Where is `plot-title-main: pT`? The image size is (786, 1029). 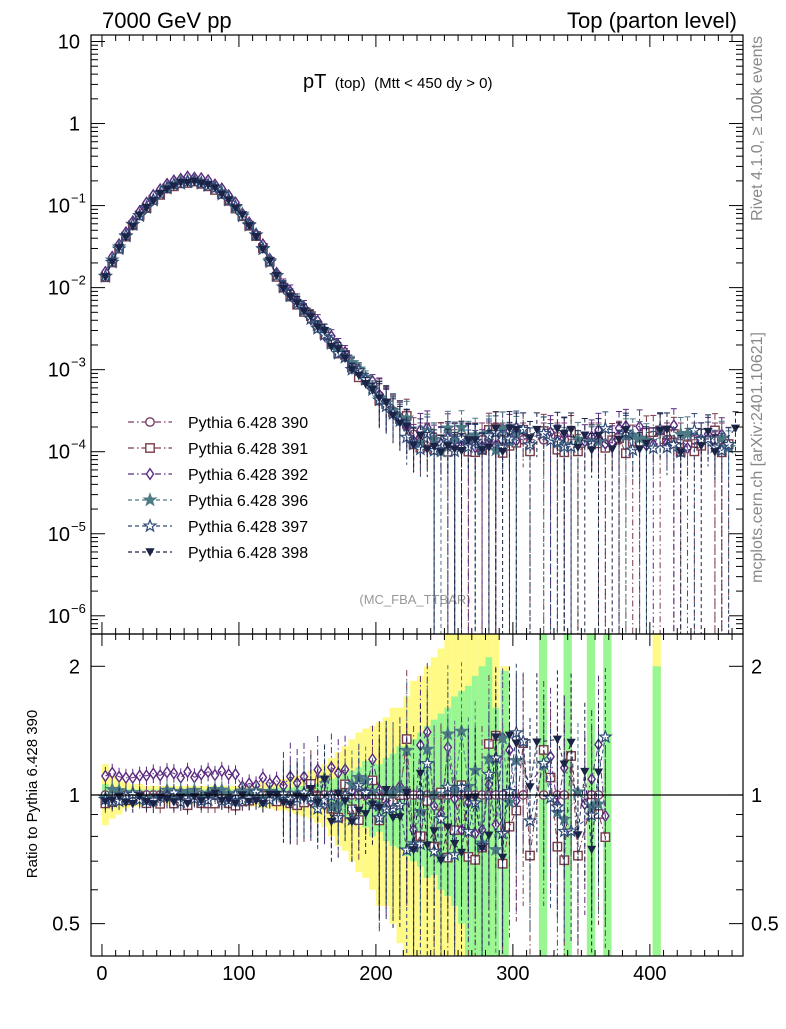 plot-title-main: pT is located at coordinates (314, 82).